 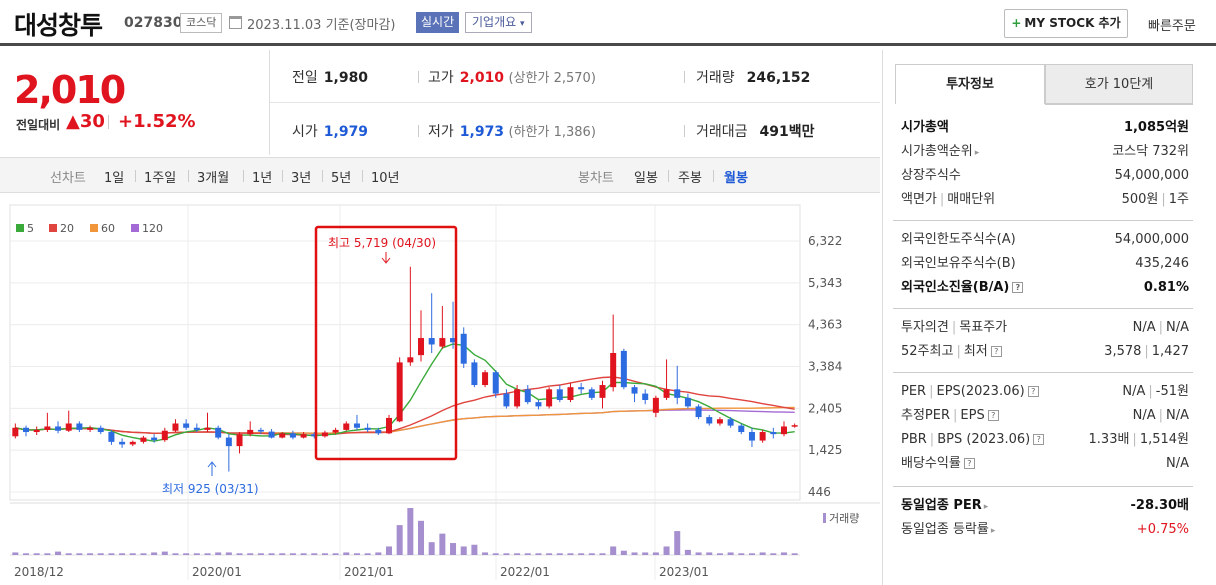 I want to click on quick-order-link: 빠른주문, so click(x=1172, y=26).